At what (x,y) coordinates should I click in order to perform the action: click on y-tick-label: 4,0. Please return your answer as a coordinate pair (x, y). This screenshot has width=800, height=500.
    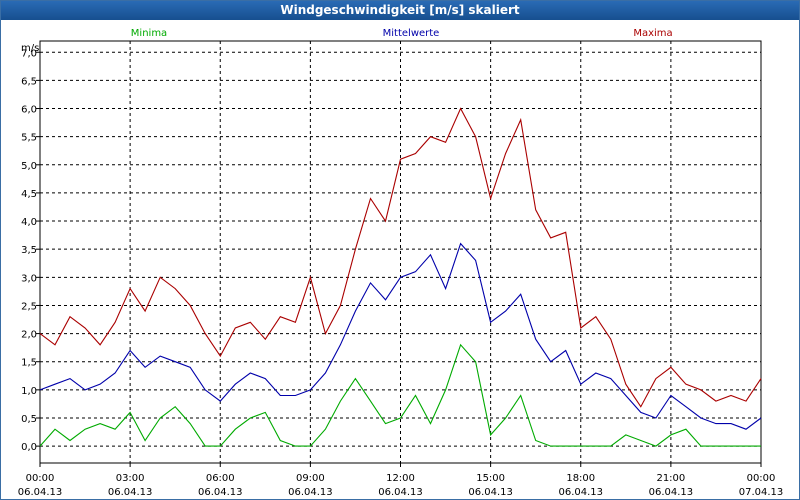
    Looking at the image, I should click on (29, 222).